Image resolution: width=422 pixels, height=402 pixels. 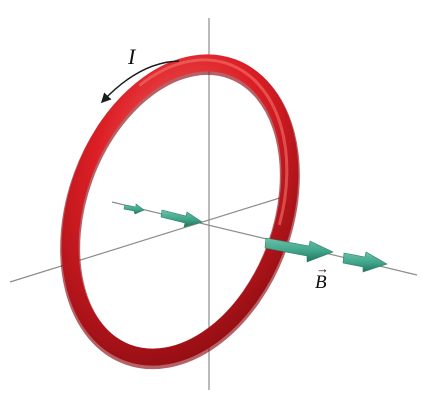 I want to click on field-label: → B, so click(x=322, y=277).